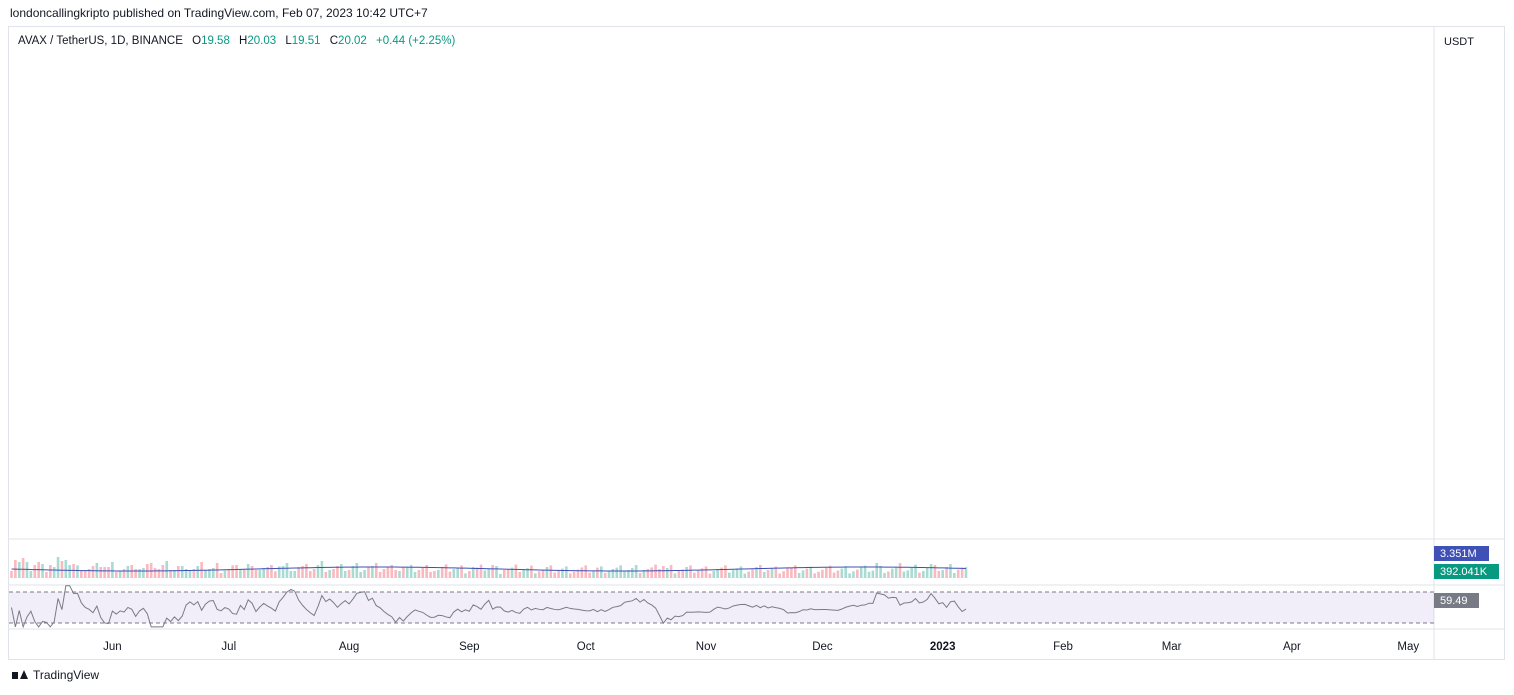  I want to click on x-tick-label: 2023, so click(943, 647).